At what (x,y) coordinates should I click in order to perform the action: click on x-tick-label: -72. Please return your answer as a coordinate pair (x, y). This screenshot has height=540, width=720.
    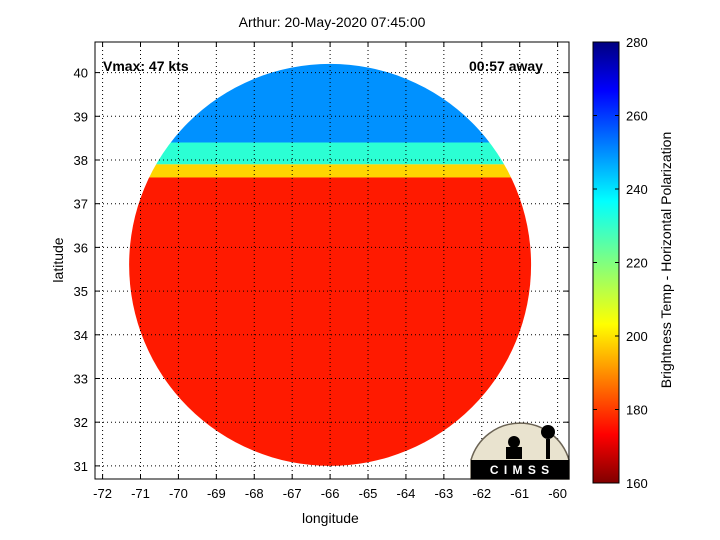
    Looking at the image, I should click on (102, 493).